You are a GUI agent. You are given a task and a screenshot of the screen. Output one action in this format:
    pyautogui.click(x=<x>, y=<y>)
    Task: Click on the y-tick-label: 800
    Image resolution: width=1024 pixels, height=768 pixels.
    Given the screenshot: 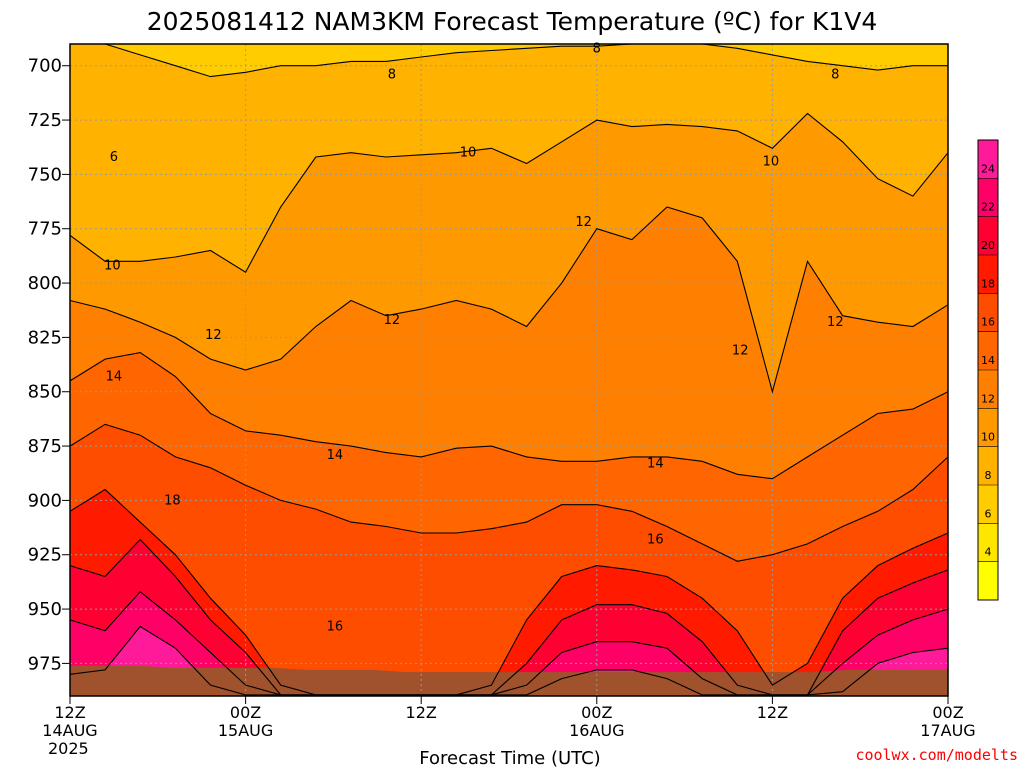 What is the action you would take?
    pyautogui.click(x=45, y=283)
    